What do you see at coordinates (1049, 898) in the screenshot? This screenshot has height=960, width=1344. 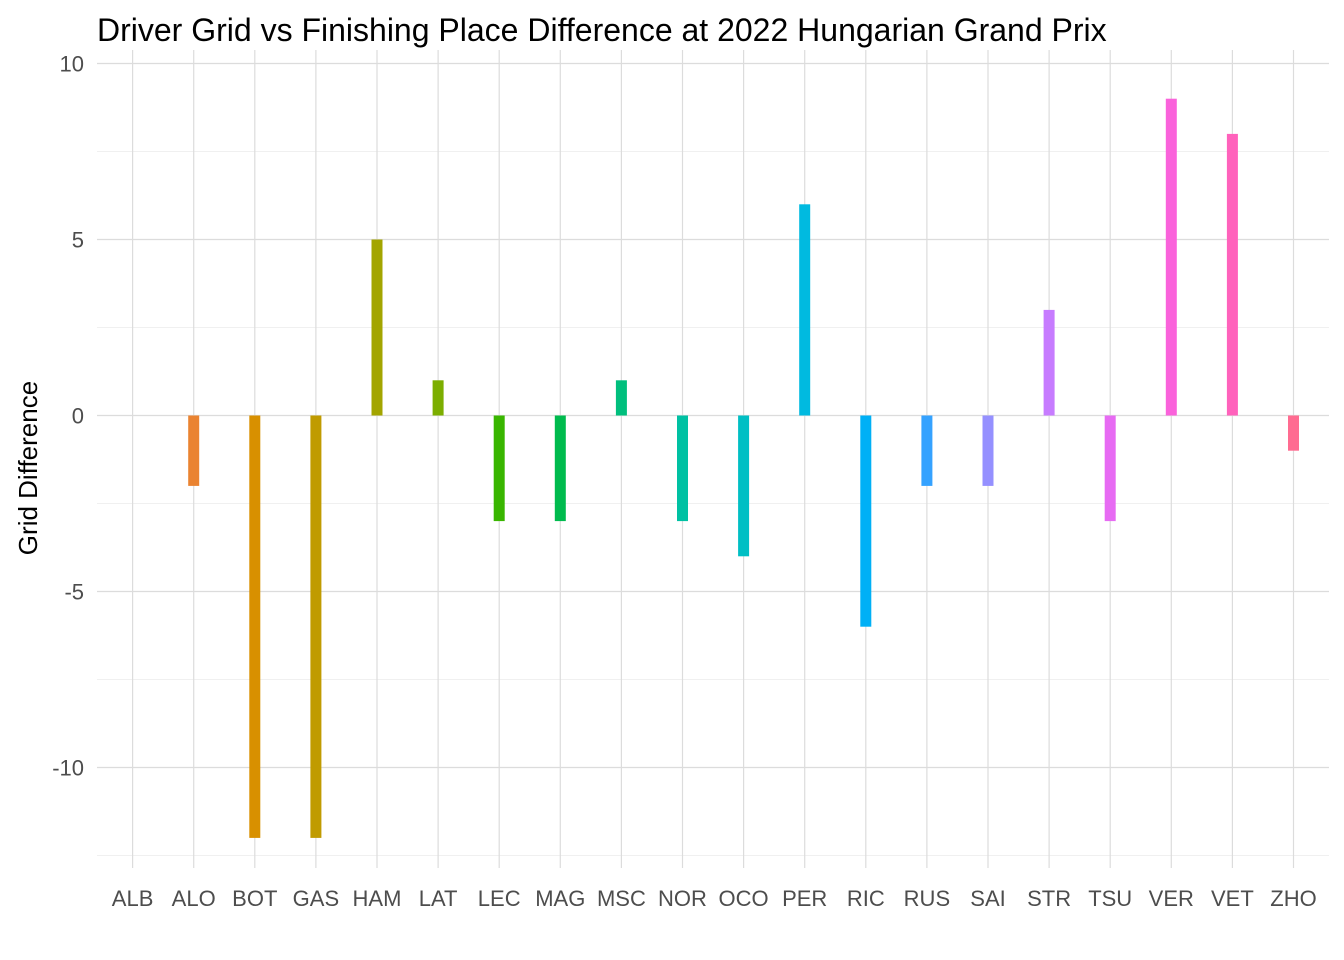 I see `x-tick-label: STR` at bounding box center [1049, 898].